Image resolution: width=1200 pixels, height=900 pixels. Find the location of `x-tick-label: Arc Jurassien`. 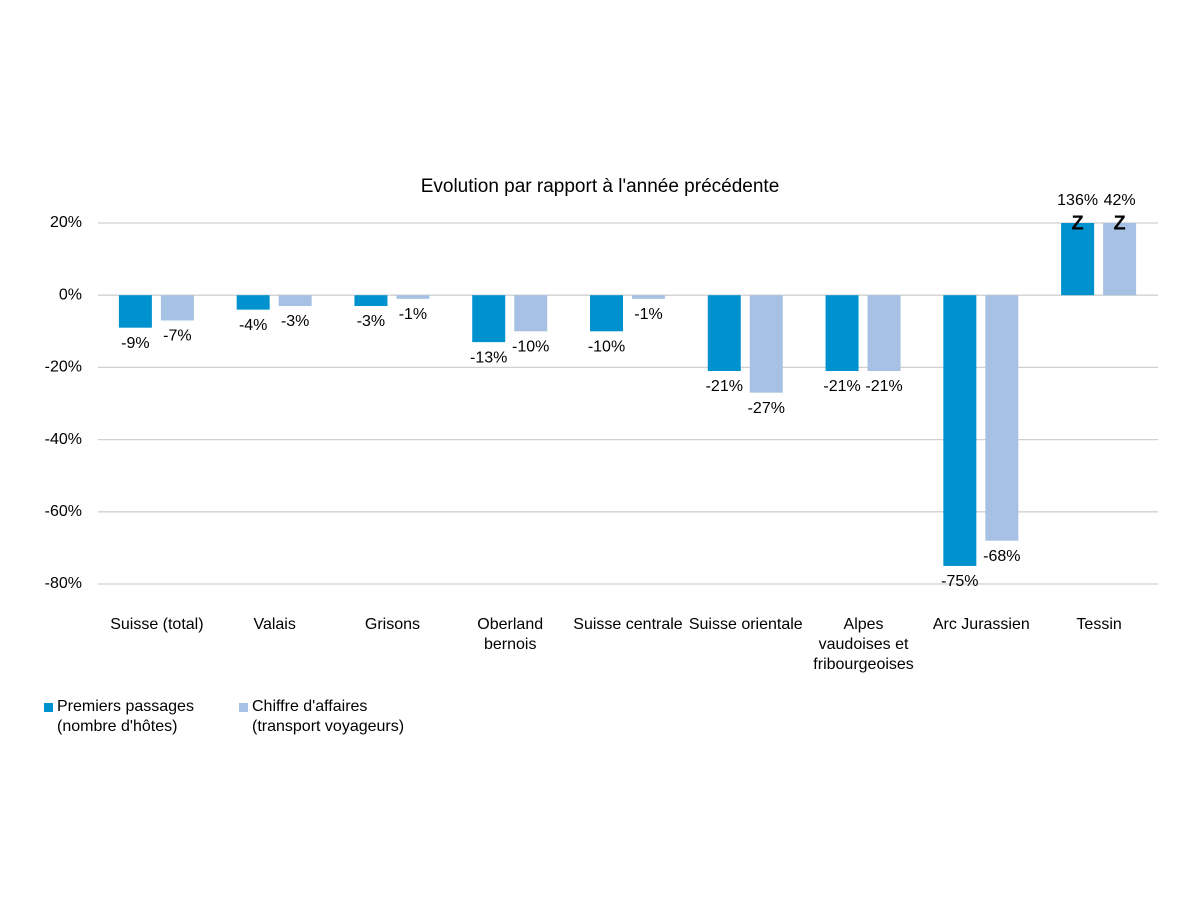

x-tick-label: Arc Jurassien is located at coordinates (981, 624).